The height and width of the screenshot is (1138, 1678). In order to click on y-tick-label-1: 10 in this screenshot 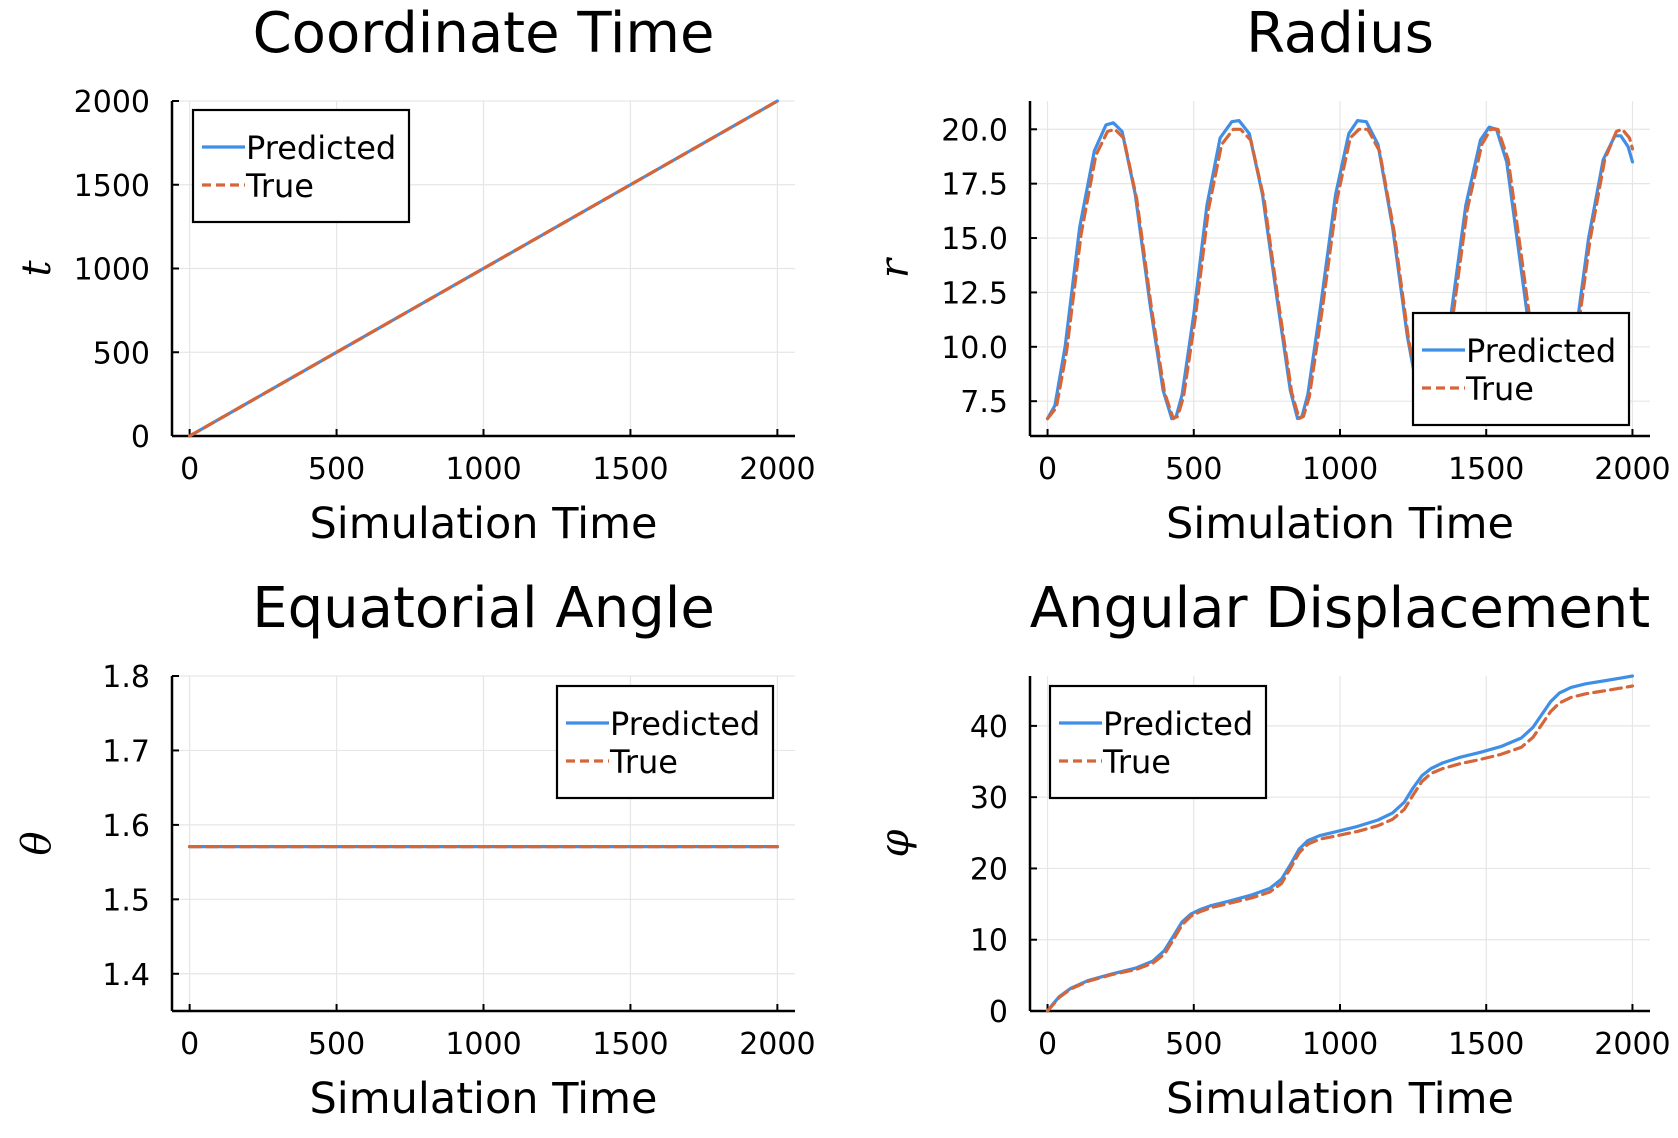, I will do `click(989, 941)`.